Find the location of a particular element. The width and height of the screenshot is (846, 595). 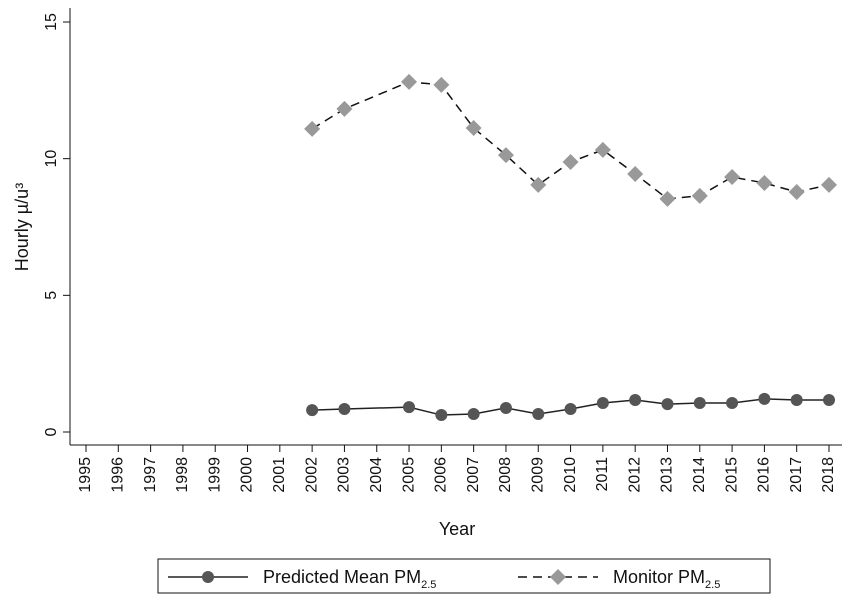

x-tick-label: 2001 is located at coordinates (279, 475).